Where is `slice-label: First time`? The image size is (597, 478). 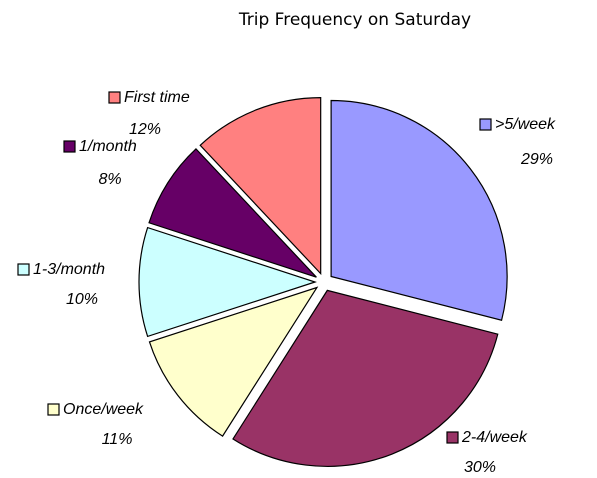 slice-label: First time is located at coordinates (157, 97).